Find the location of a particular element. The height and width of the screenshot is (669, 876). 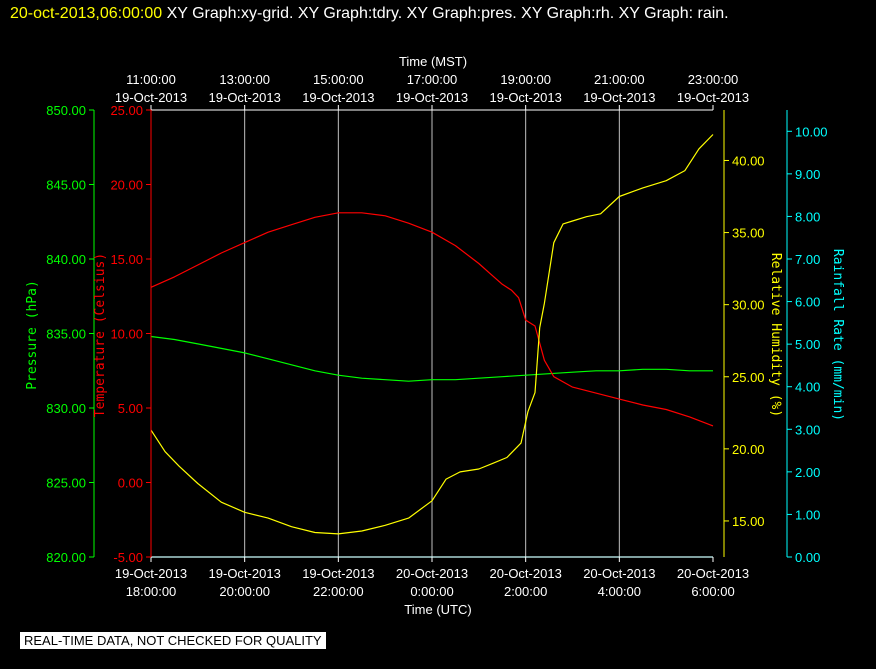

pressure-tick-label: 845.00 is located at coordinates (66, 185).